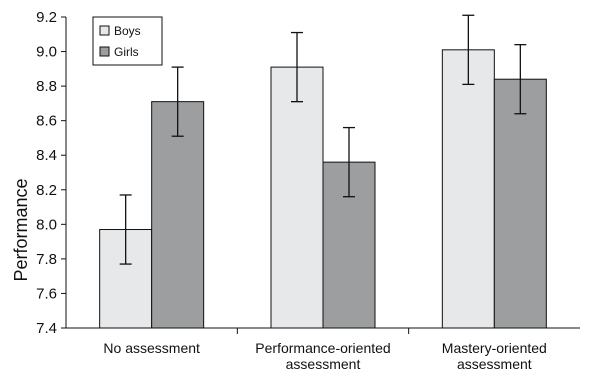 This screenshot has width=602, height=373. Describe the element at coordinates (127, 31) in the screenshot. I see `legend-label-boys: Boys` at that location.